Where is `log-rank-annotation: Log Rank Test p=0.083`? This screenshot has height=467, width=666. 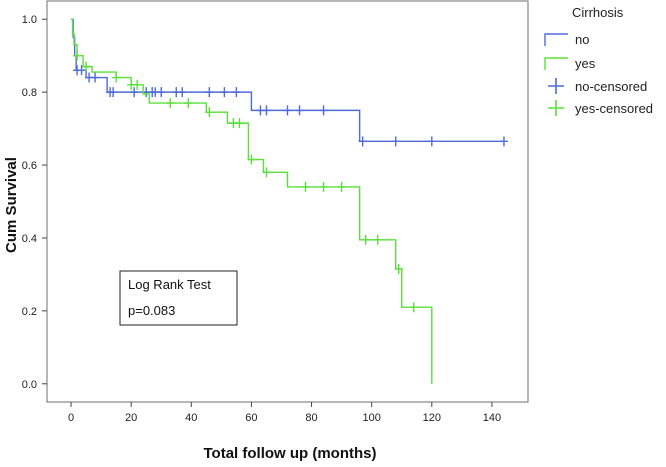
log-rank-annotation: Log Rank Test p=0.083 is located at coordinates (178, 298).